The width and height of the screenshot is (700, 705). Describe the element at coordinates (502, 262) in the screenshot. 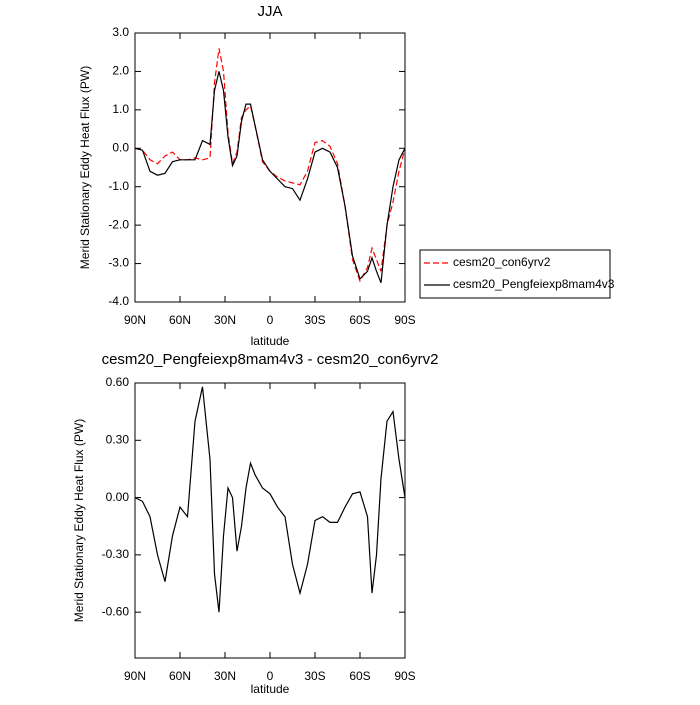

I see `legend-label: cesm20_con6yrv2` at that location.